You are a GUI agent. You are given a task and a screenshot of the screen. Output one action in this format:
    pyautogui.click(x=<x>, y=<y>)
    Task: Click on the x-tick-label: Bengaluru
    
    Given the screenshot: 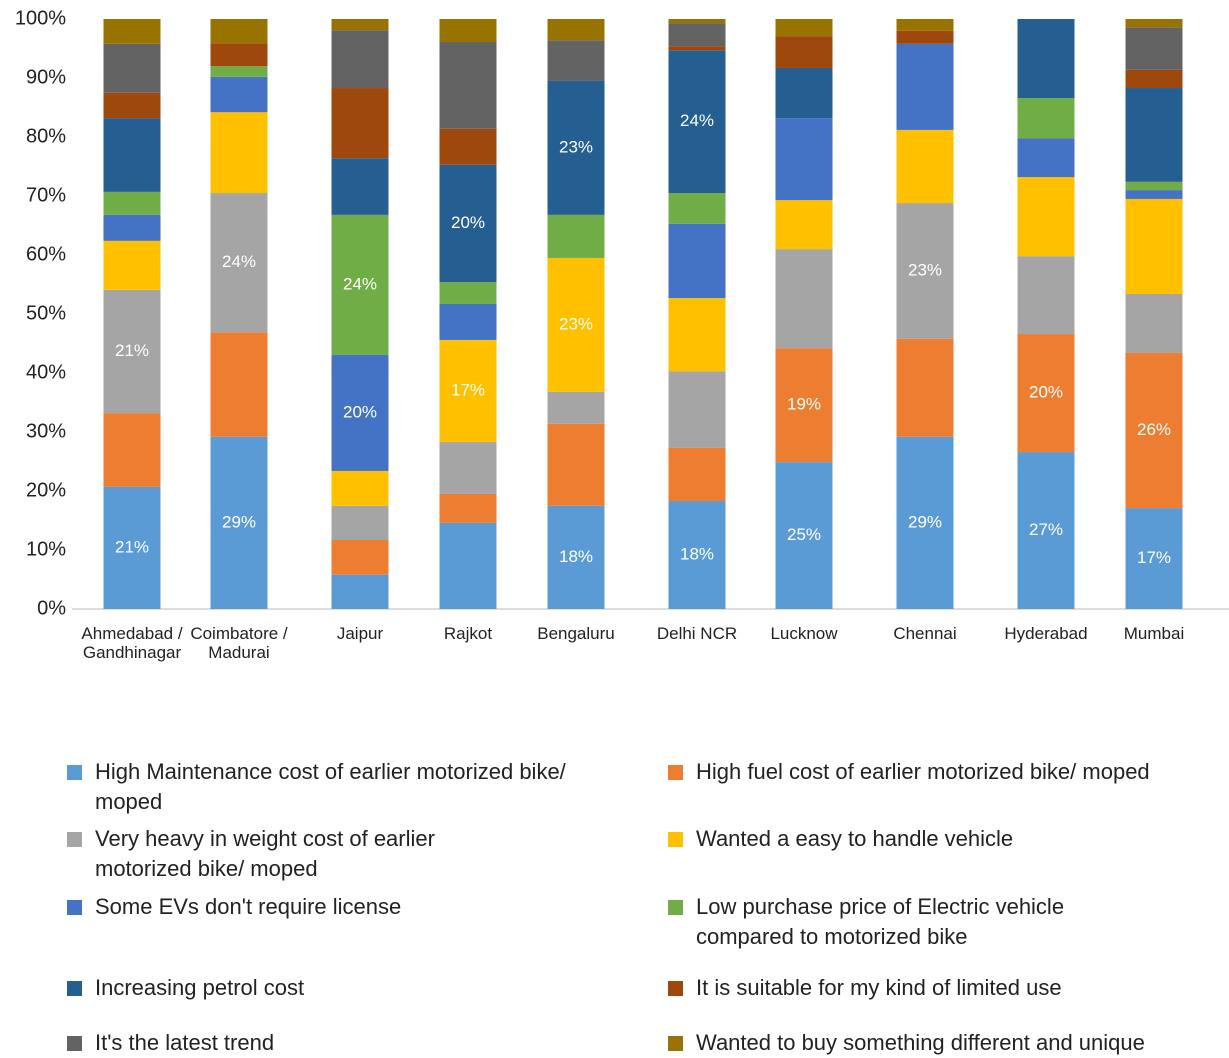 What is the action you would take?
    pyautogui.click(x=576, y=633)
    